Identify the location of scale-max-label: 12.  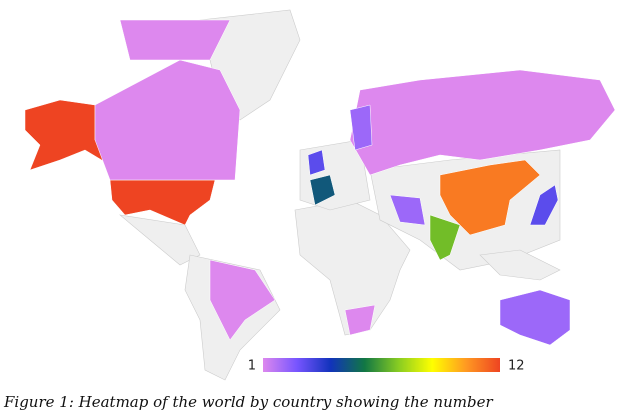
(516, 366).